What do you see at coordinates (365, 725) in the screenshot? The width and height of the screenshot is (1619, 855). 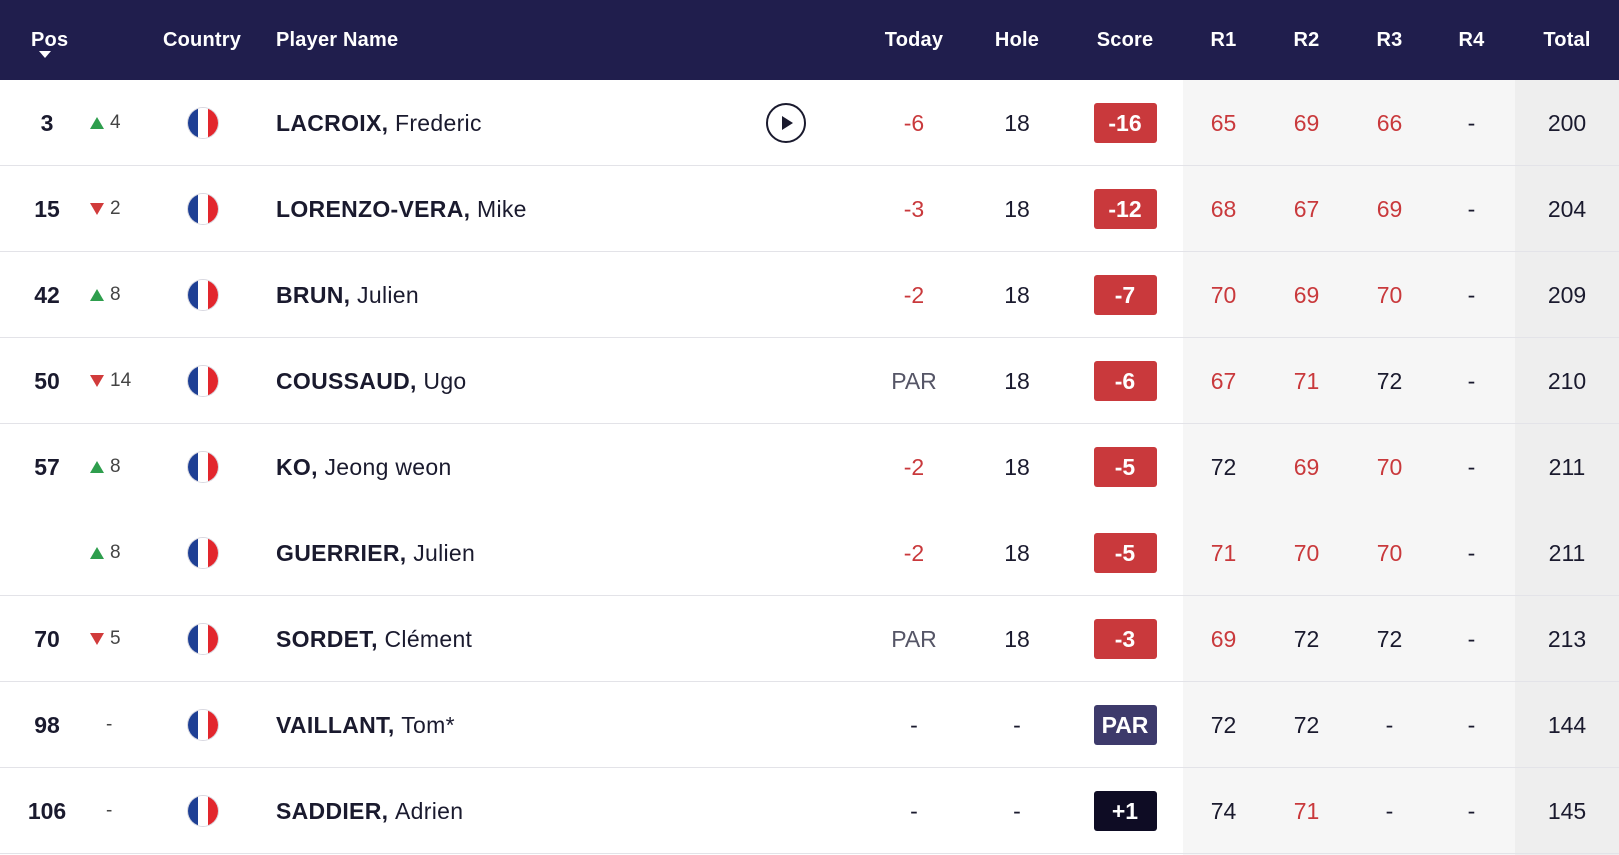 I see `player-name: VAILLANT, Tom*` at bounding box center [365, 725].